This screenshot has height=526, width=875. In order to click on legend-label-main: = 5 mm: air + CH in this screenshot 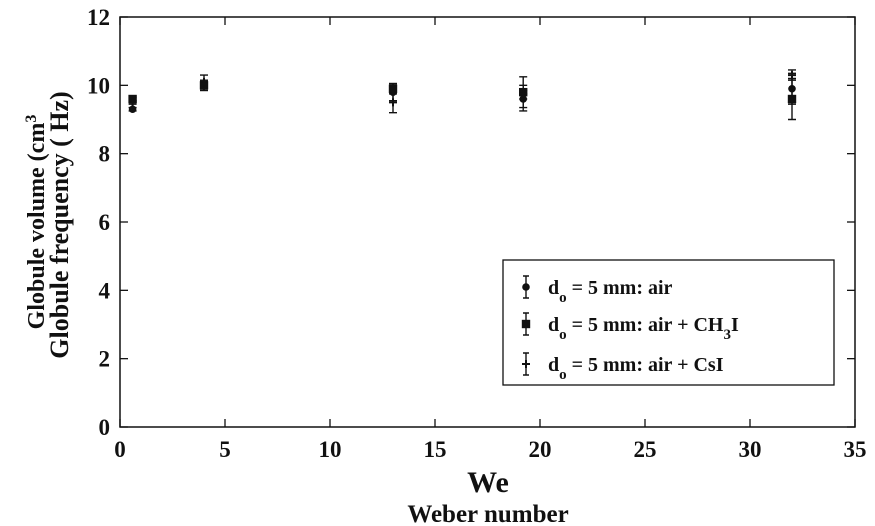, I will do `click(645, 325)`.